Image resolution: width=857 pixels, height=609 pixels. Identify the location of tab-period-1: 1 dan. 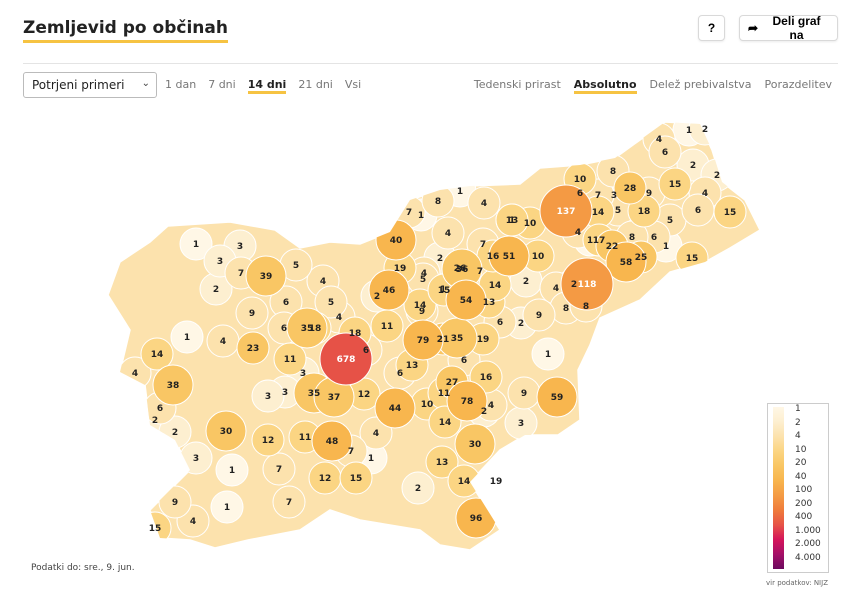
(181, 84).